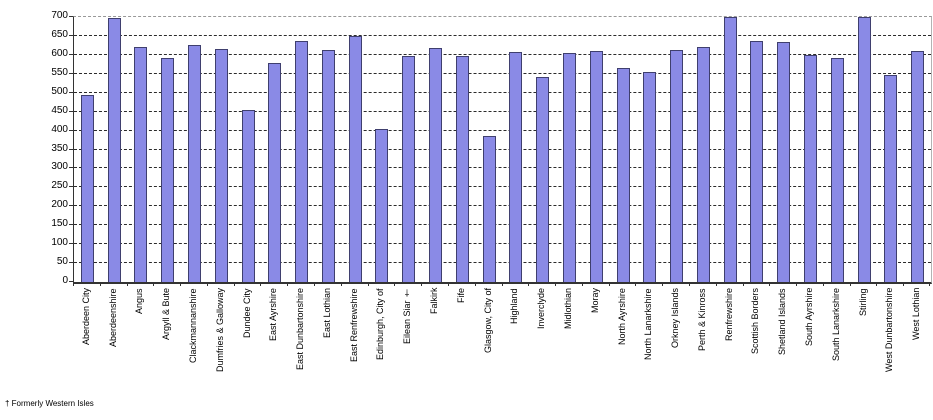  Describe the element at coordinates (59, 53) in the screenshot. I see `y-tick-label: 600` at that location.